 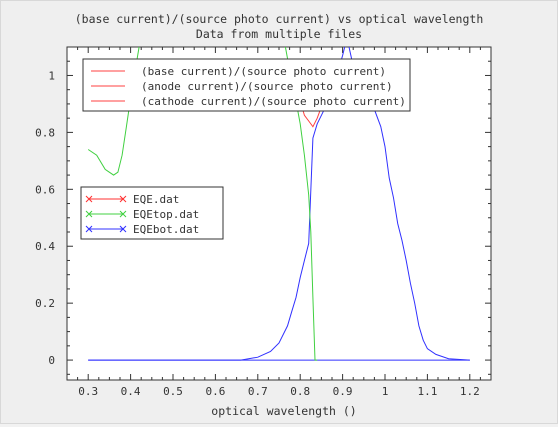 What do you see at coordinates (258, 391) in the screenshot?
I see `x-tick-label: 0.7` at bounding box center [258, 391].